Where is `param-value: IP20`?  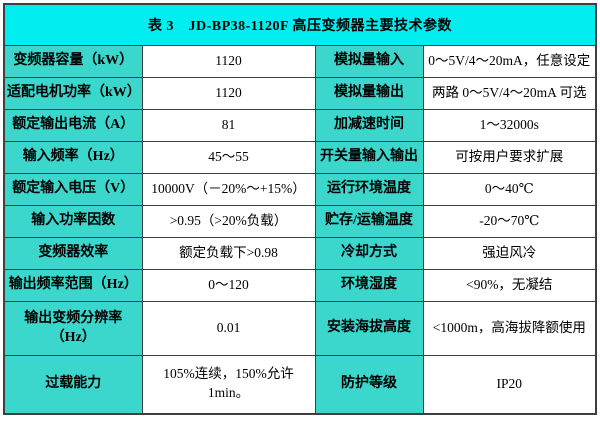 param-value: IP20 is located at coordinates (509, 384).